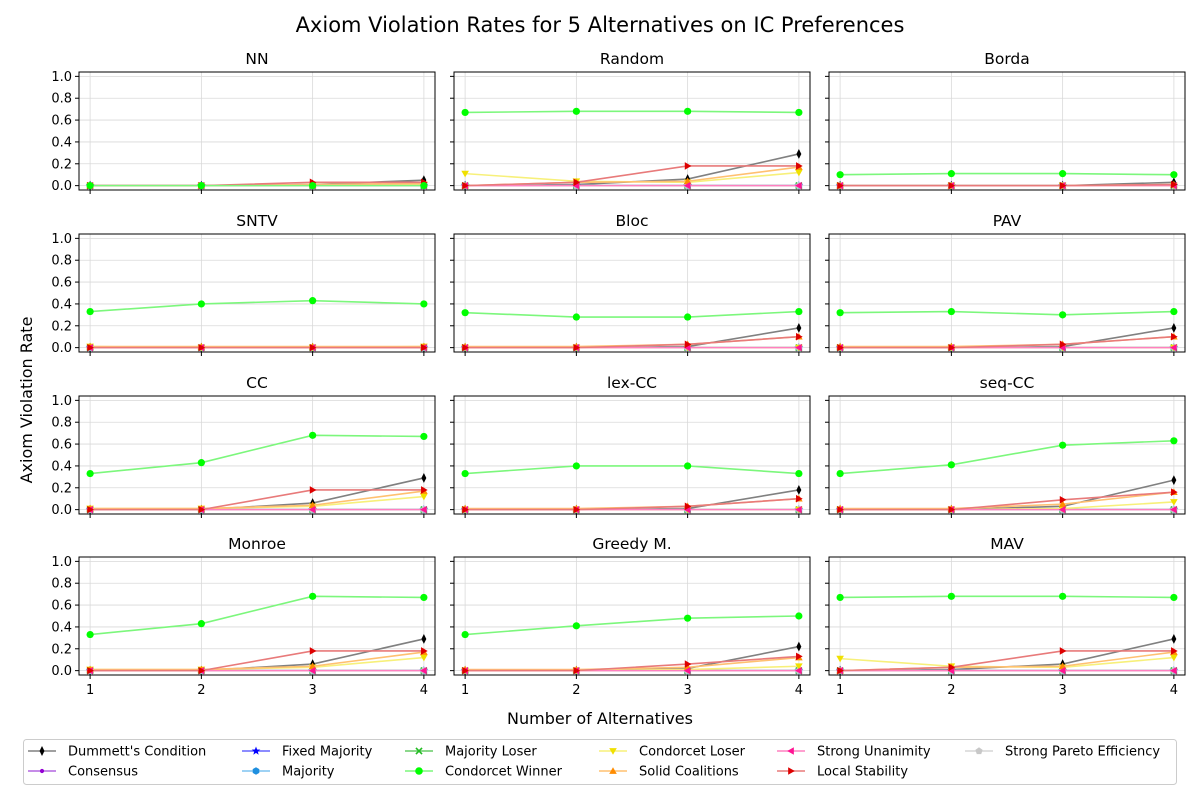 Image resolution: width=1200 pixels, height=800 pixels. I want to click on subplot-greedy-m-: 1 2 3 4 Greedy M., so click(630, 616).